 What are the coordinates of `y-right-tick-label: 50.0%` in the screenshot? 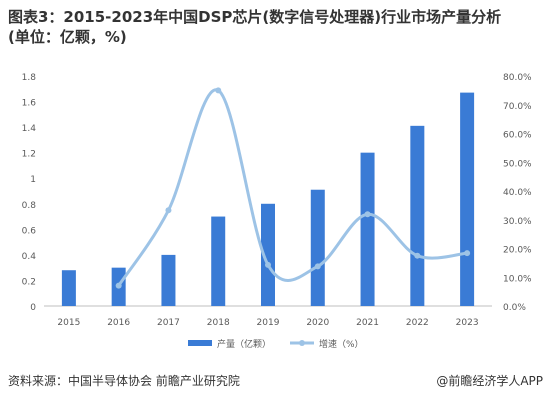 It's located at (517, 164).